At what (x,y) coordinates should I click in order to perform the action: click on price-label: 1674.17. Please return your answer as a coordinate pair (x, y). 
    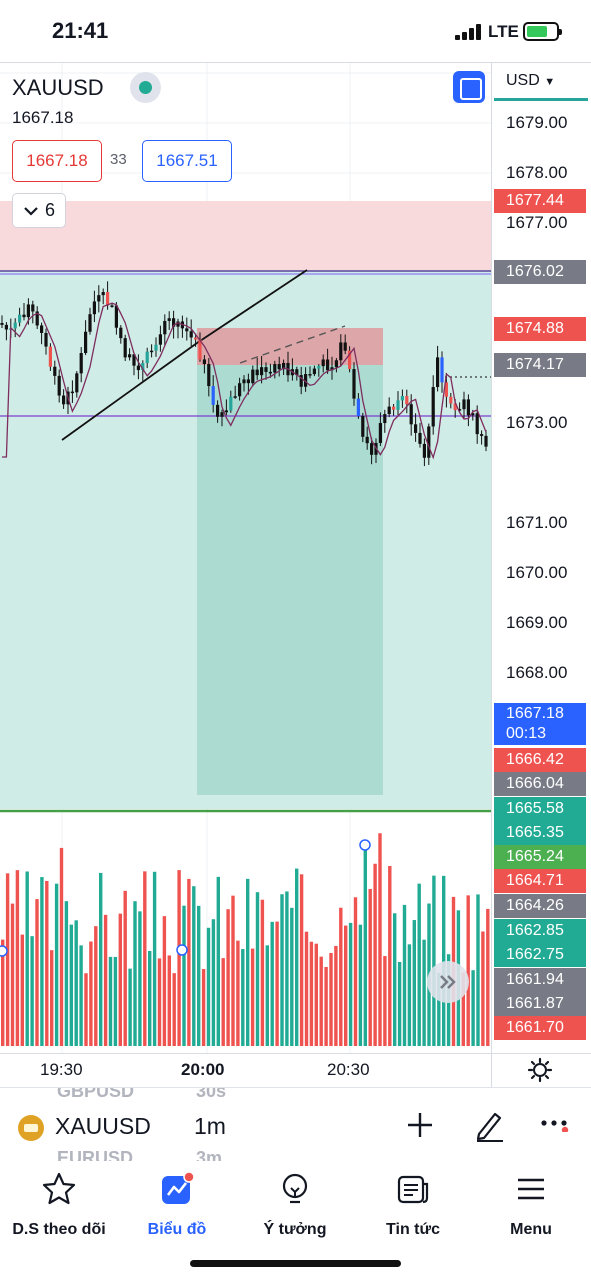
    Looking at the image, I should click on (540, 365).